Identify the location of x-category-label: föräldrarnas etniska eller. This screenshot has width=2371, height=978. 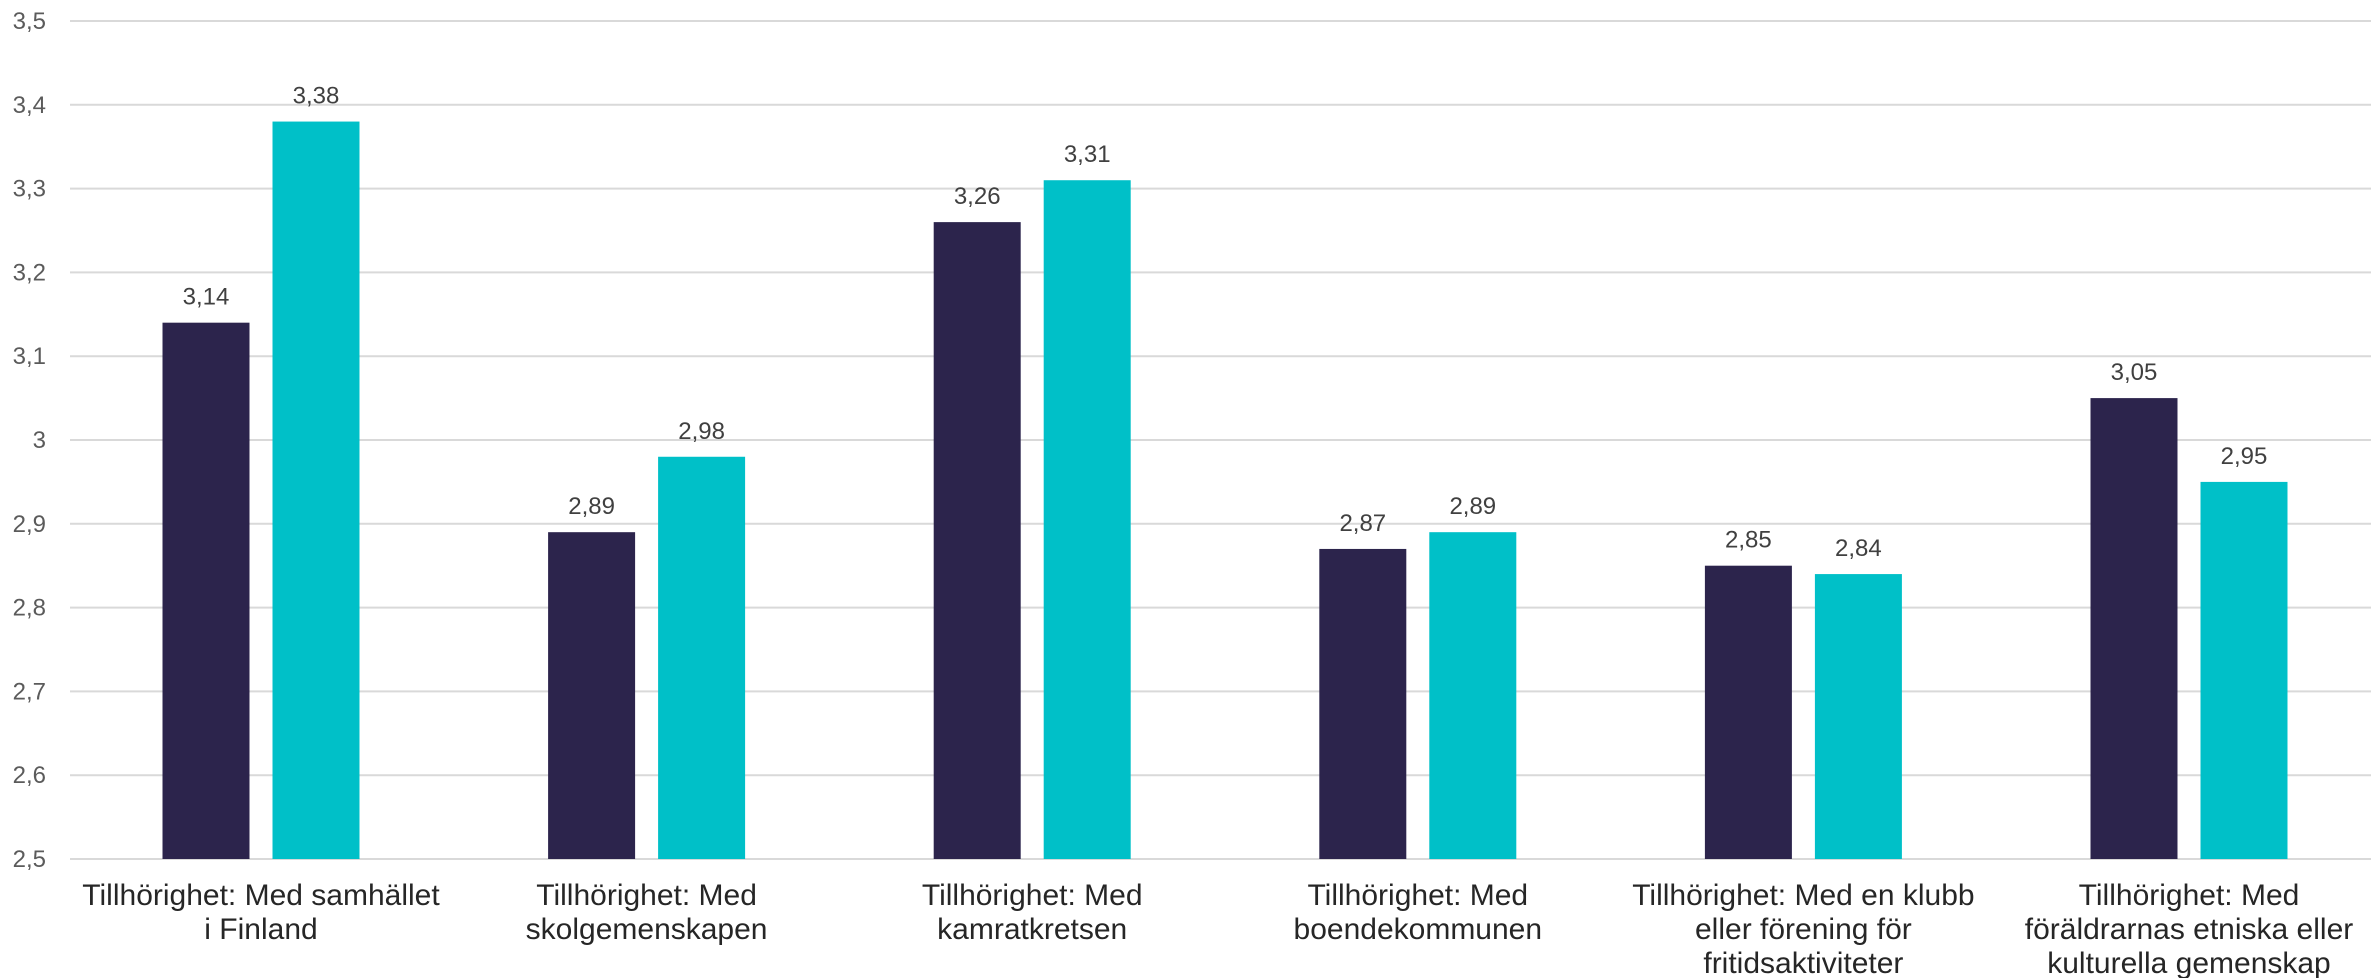
(2189, 929).